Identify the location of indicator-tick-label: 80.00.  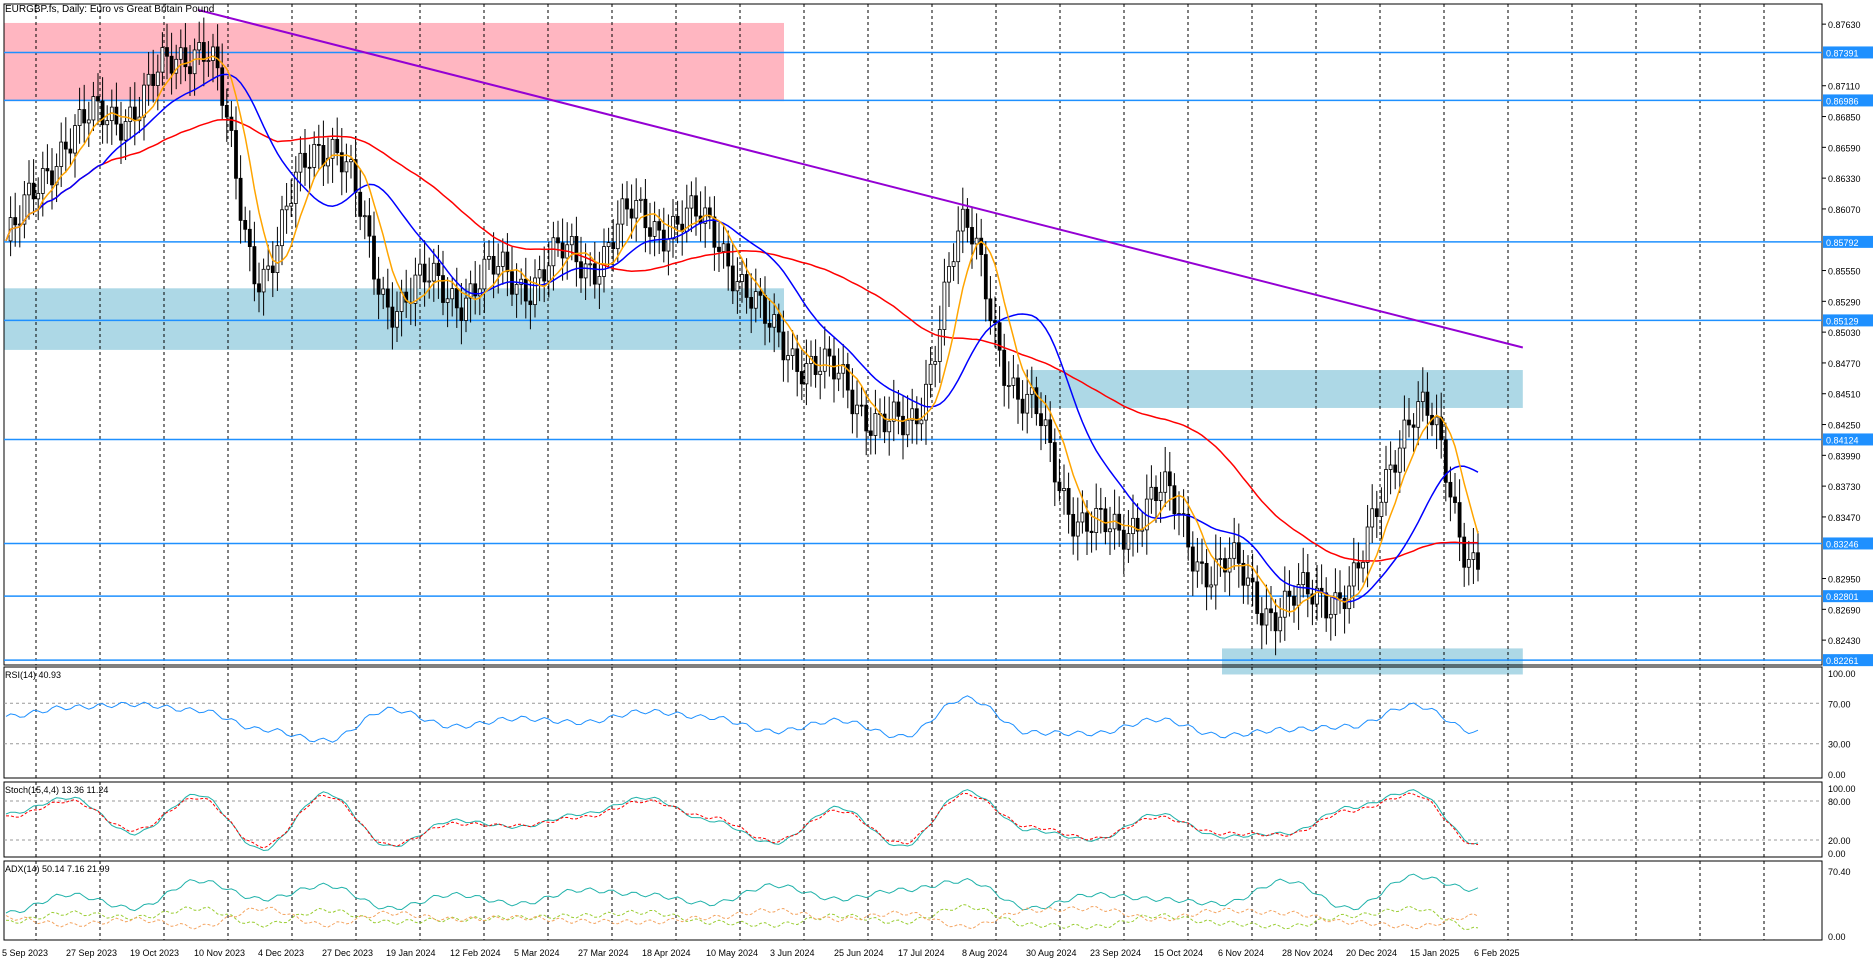
(1839, 802).